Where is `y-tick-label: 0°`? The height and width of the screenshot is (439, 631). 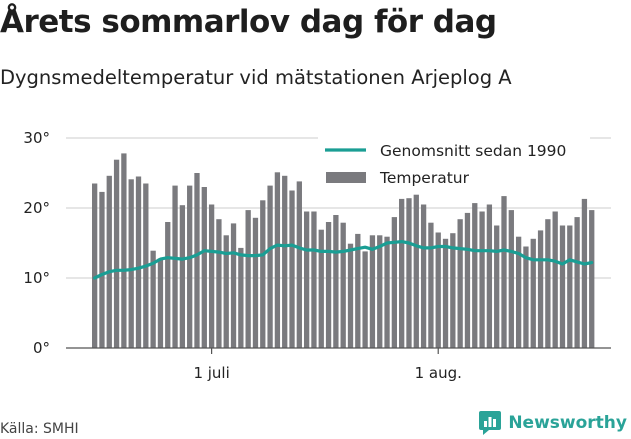
y-tick-label: 0° is located at coordinates (41, 348).